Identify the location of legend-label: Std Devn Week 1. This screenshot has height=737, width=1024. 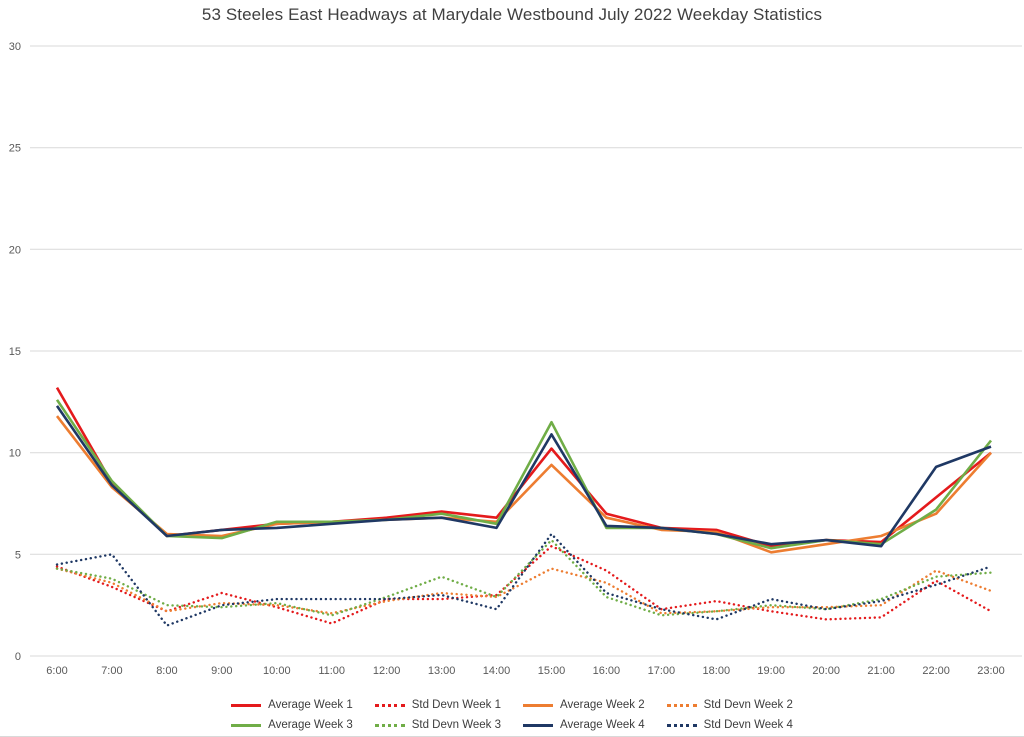
(456, 705).